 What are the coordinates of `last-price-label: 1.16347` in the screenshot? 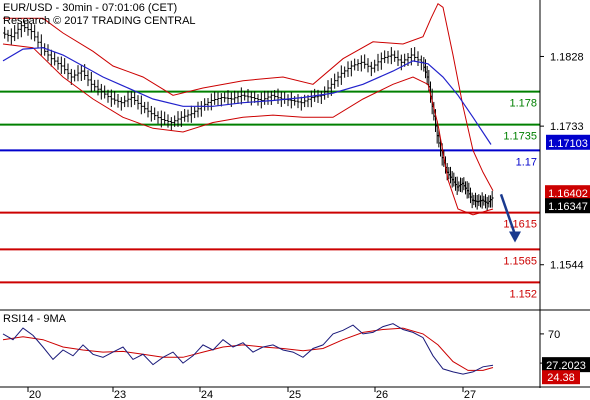 It's located at (568, 207).